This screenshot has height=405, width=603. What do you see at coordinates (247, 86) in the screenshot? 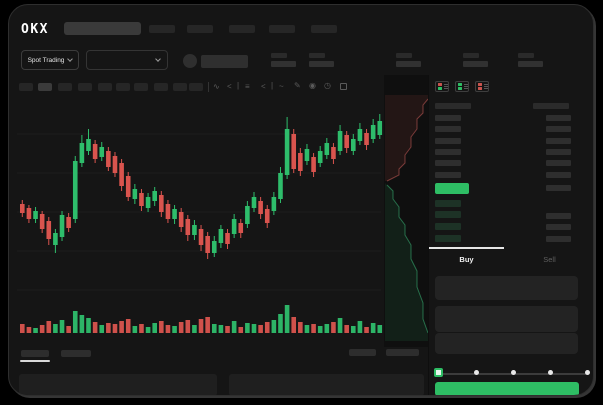
I see `indicators-icon: ≡` at bounding box center [247, 86].